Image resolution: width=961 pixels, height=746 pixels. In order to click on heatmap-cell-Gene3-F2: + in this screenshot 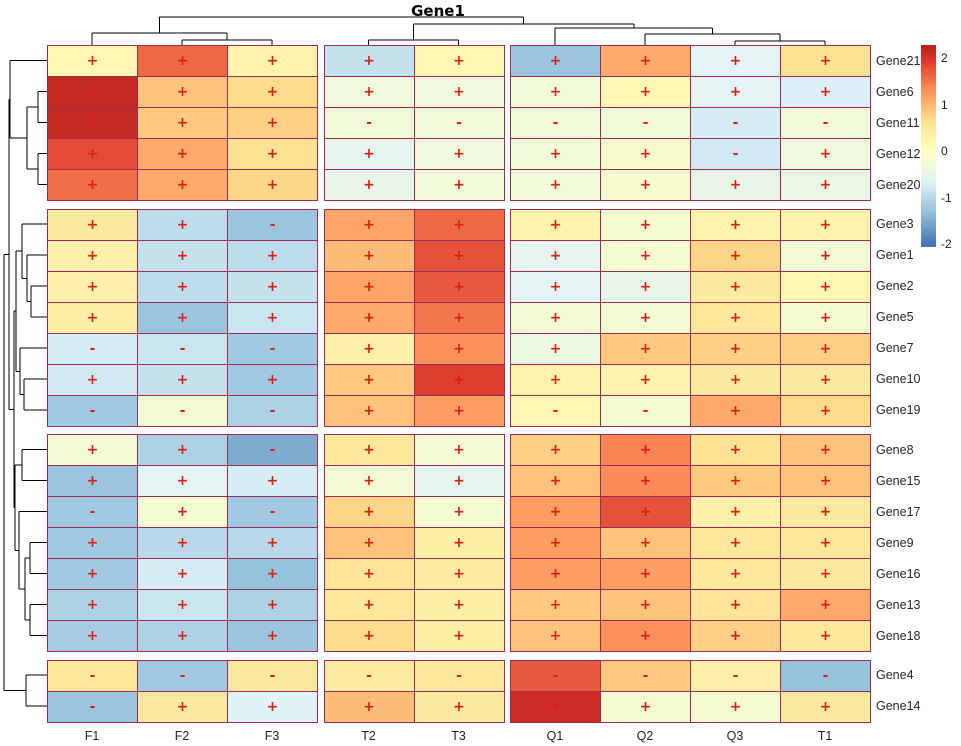, I will do `click(182, 224)`.